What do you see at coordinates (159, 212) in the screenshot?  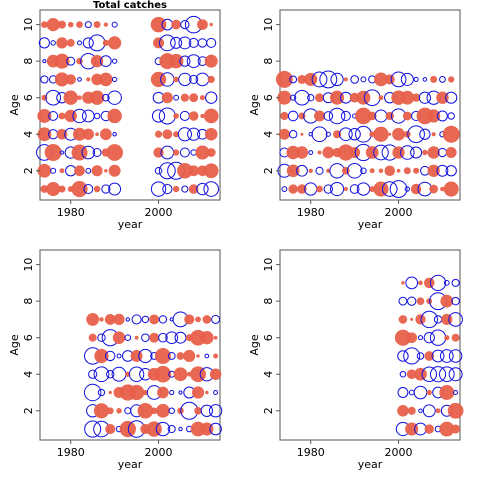 I see `x-tick-label: 2000` at bounding box center [159, 212].